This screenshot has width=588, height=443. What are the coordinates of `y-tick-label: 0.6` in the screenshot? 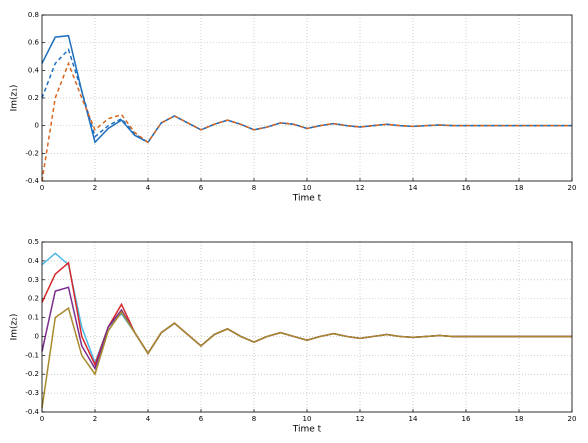 It's located at (34, 43).